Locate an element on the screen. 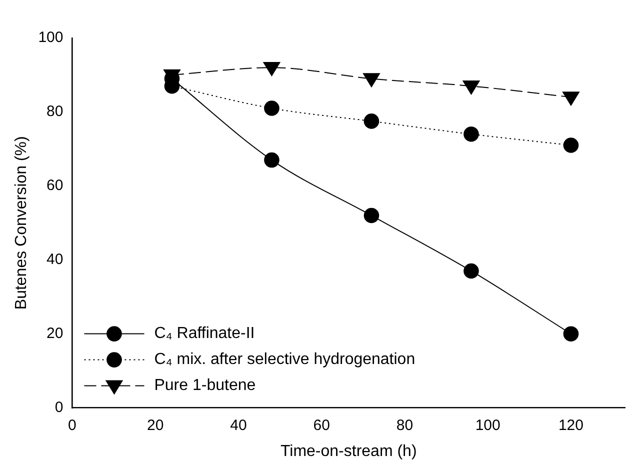 This screenshot has height=473, width=639. legend-label: C₄ mix. after selective hydrogenation is located at coordinates (285, 359).